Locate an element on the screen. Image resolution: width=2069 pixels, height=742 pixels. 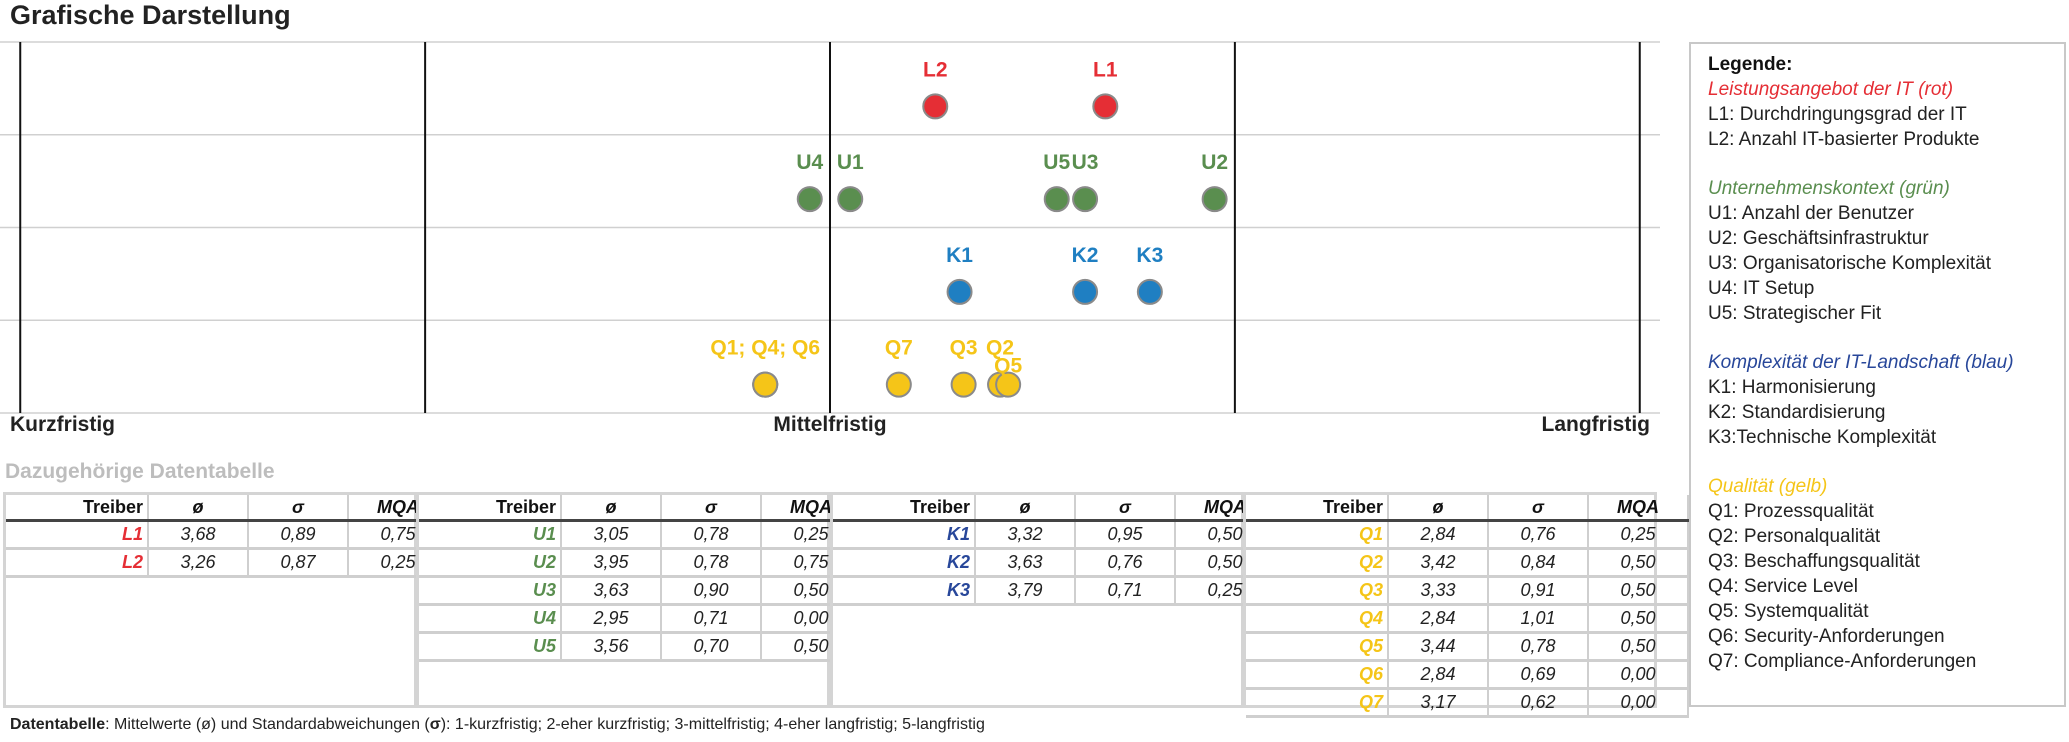
legend-item: L1: Durchdringungsgrad der IT is located at coordinates (1837, 114).